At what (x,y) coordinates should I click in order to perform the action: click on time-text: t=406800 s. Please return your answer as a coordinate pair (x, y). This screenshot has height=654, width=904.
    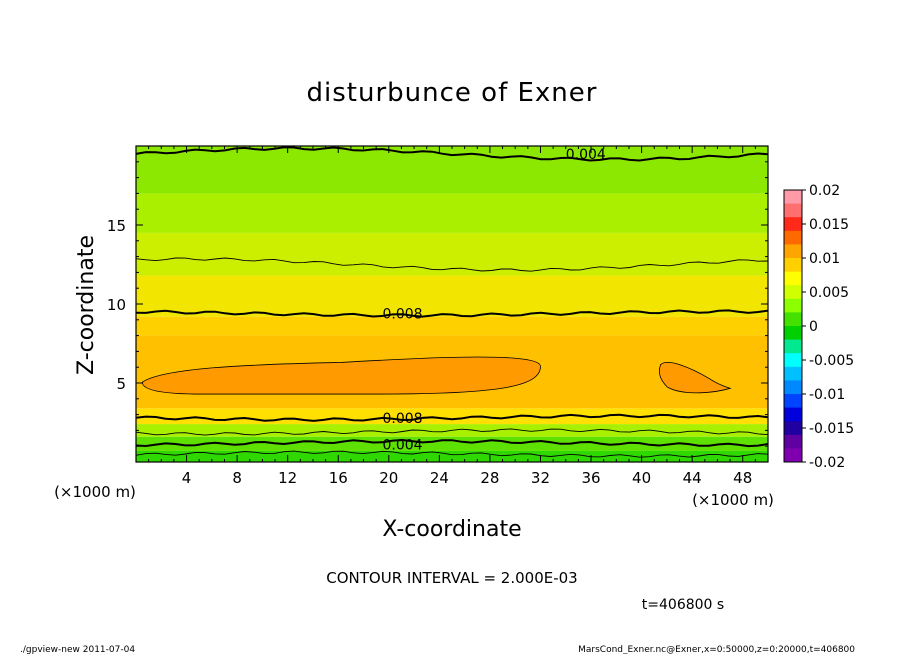
    Looking at the image, I should click on (683, 605).